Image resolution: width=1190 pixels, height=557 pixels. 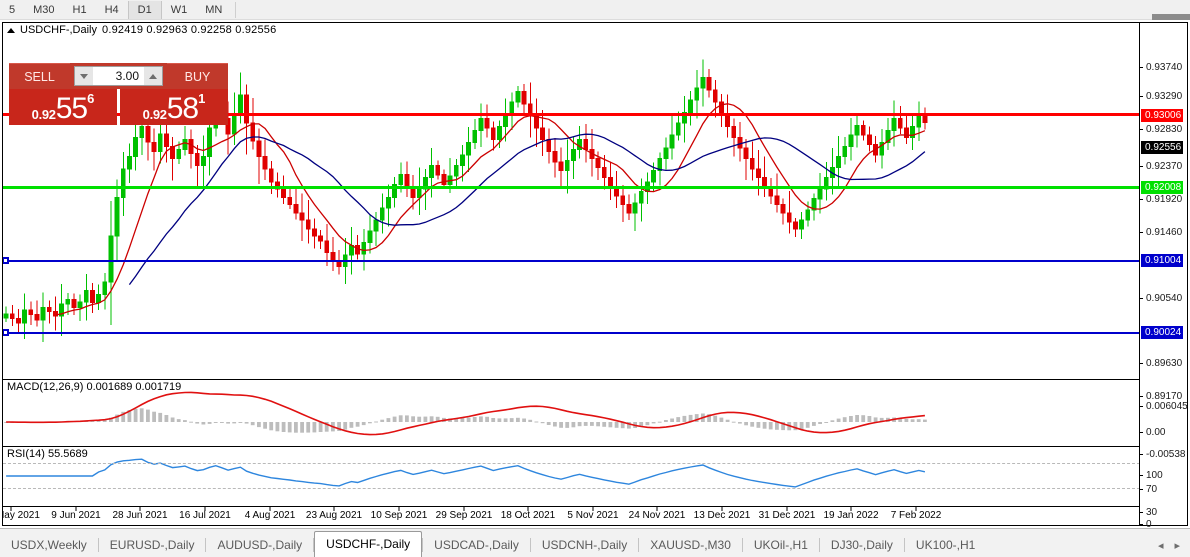 I want to click on time-axis-label: 10 Sep 2021, so click(x=399, y=515).